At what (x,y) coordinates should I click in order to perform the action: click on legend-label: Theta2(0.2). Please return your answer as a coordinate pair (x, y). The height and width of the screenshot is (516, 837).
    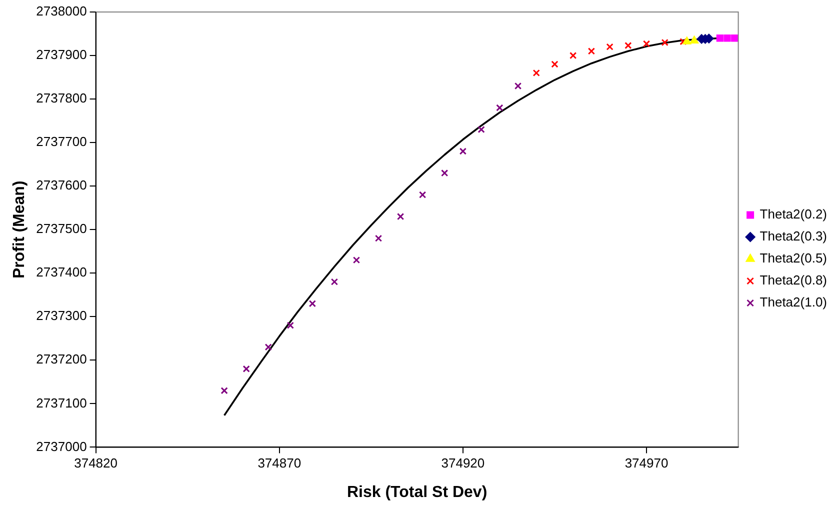
    Looking at the image, I should click on (793, 214).